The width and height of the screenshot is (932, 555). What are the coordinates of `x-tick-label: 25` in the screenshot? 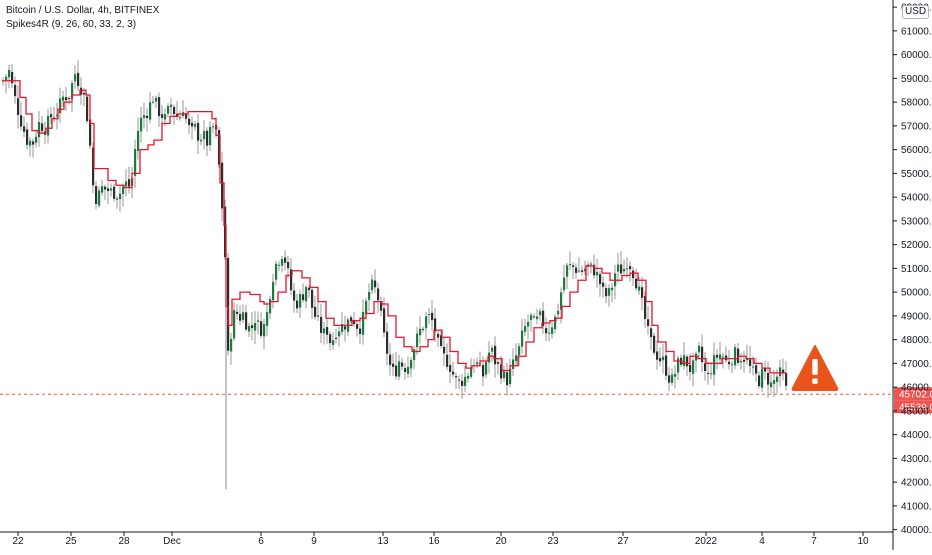 It's located at (71, 541).